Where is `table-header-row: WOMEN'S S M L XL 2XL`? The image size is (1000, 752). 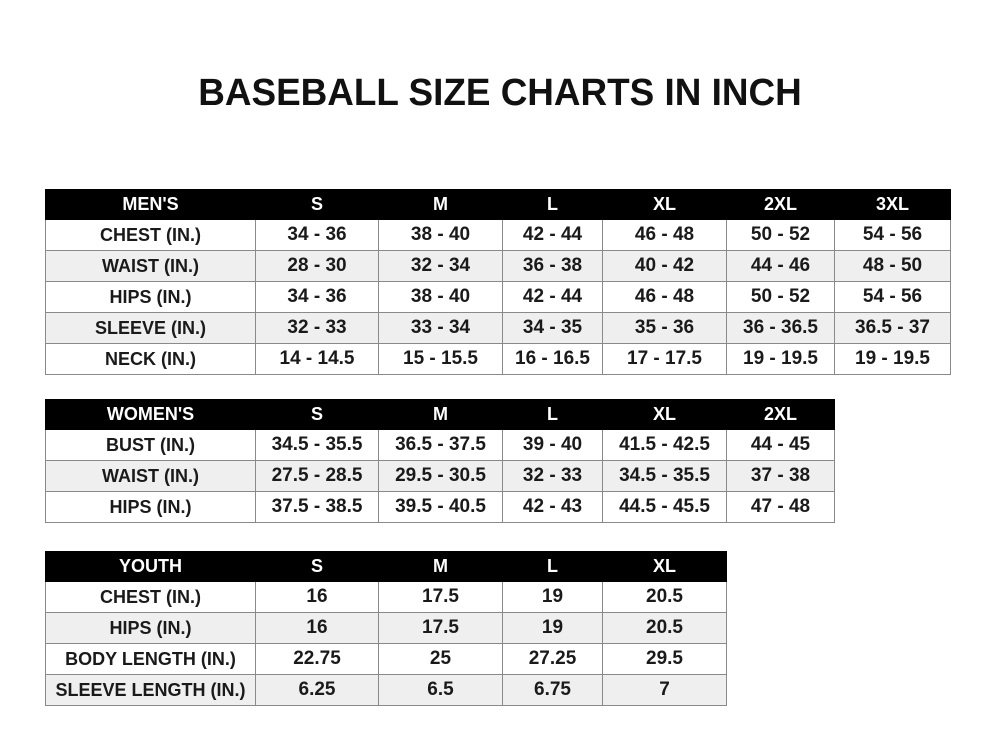
table-header-row: WOMEN'S S M L XL 2XL is located at coordinates (440, 414).